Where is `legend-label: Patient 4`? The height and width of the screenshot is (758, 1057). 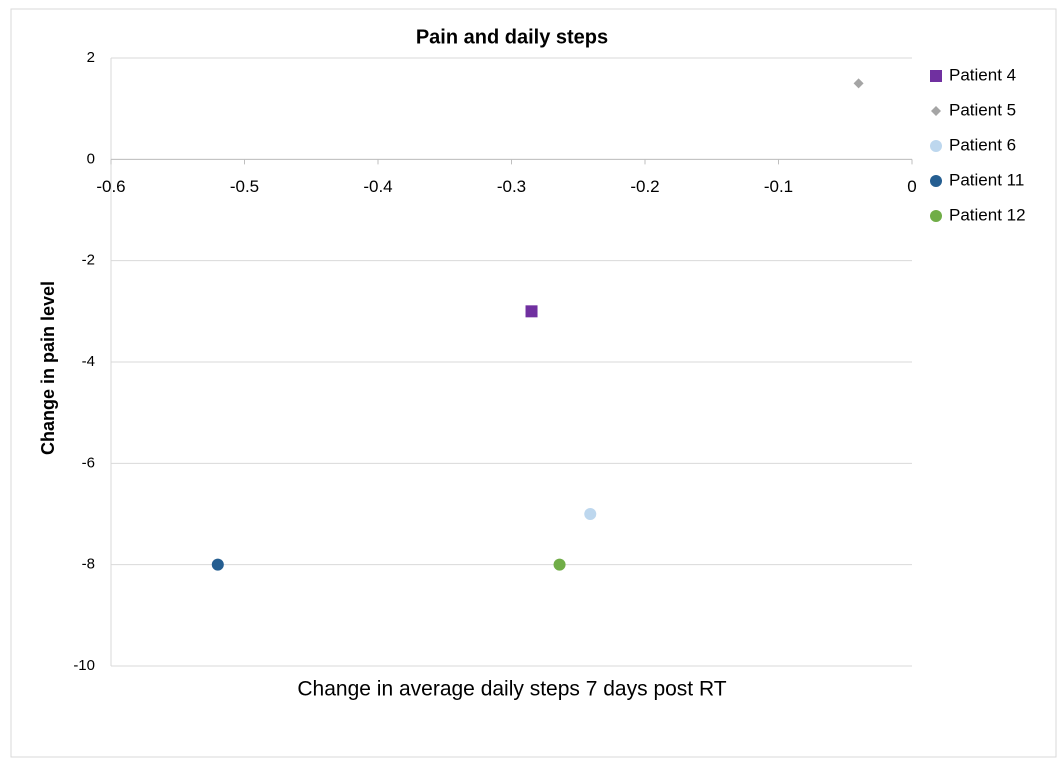 legend-label: Patient 4 is located at coordinates (982, 74).